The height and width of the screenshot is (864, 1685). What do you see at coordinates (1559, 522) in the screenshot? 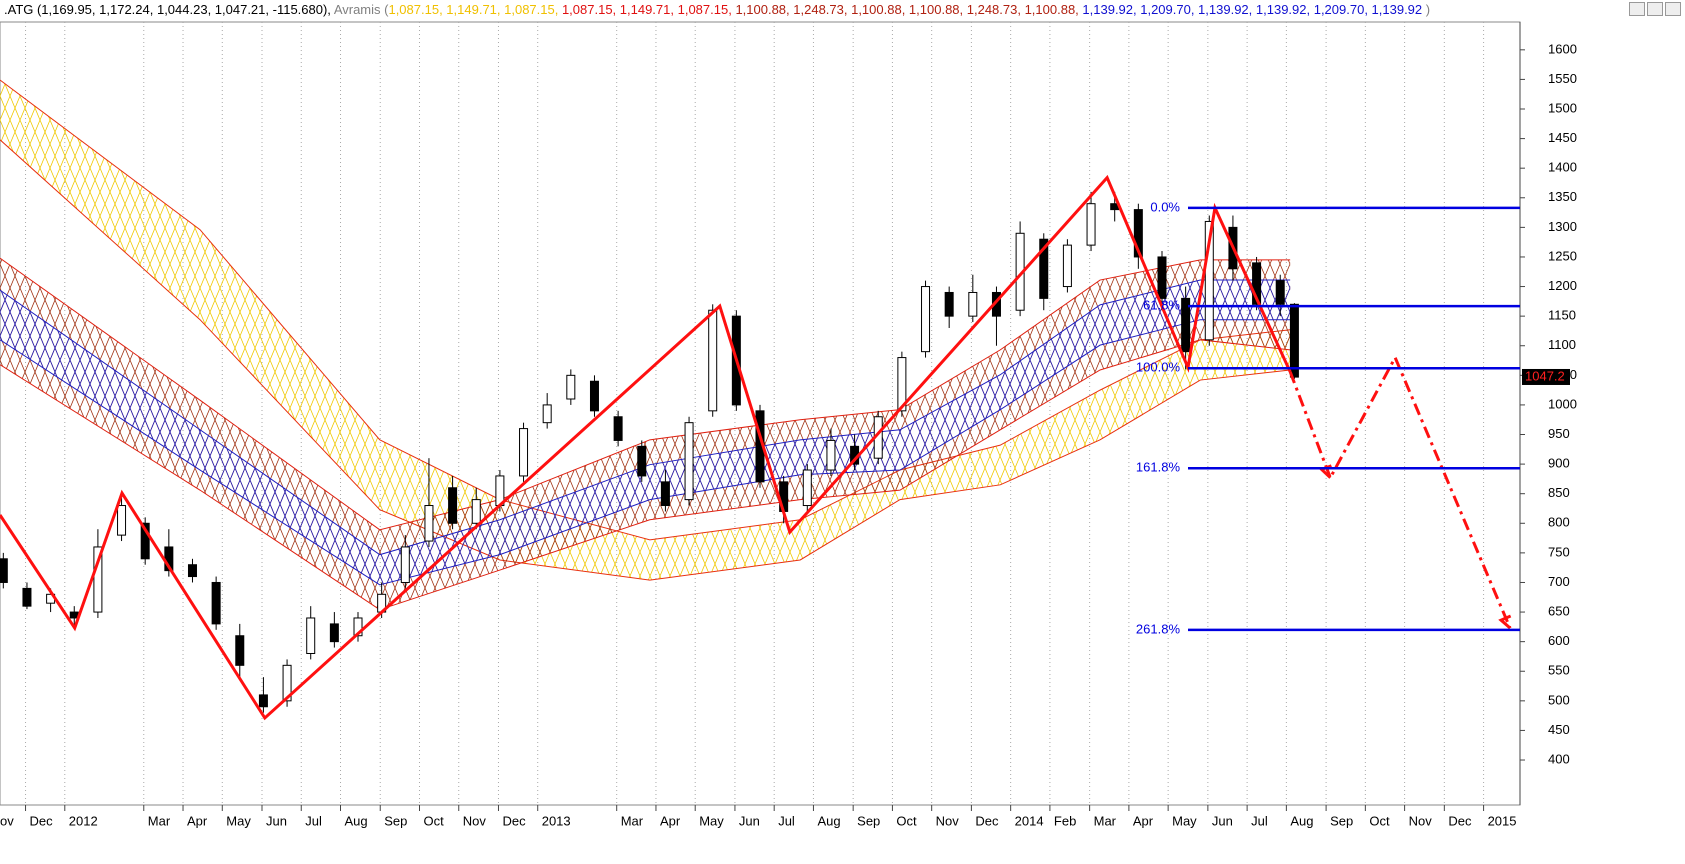
I see `y-tick-label: 800` at bounding box center [1559, 522].